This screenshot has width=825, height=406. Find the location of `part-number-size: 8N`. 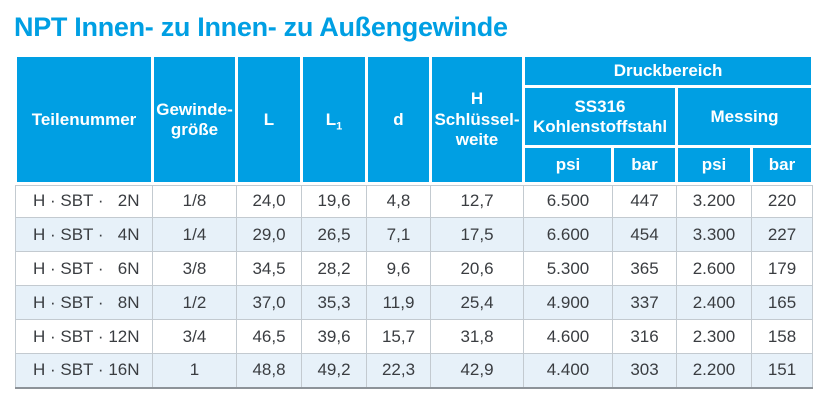

part-number-size: 8N is located at coordinates (128, 302).